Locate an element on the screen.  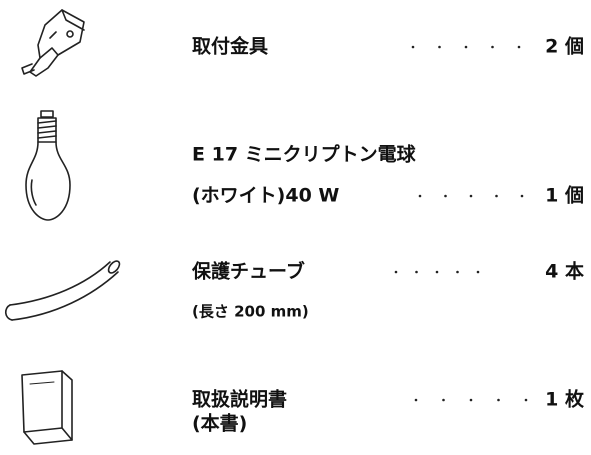
item-name: 取付金具 is located at coordinates (230, 46).